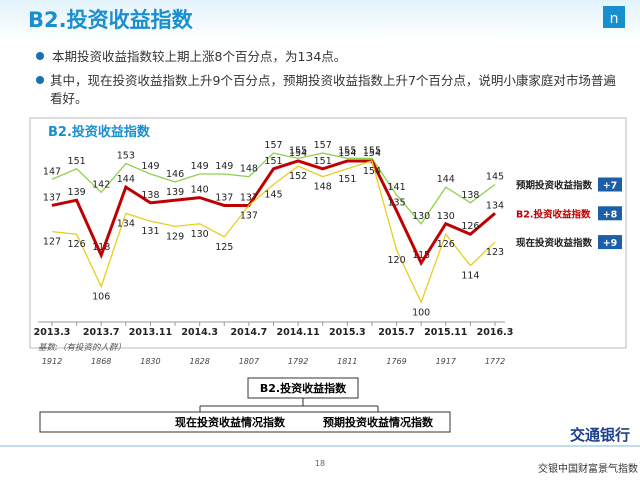 This screenshot has height=480, width=640. I want to click on footer-brand: 交银中国财富景气指数, so click(588, 468).